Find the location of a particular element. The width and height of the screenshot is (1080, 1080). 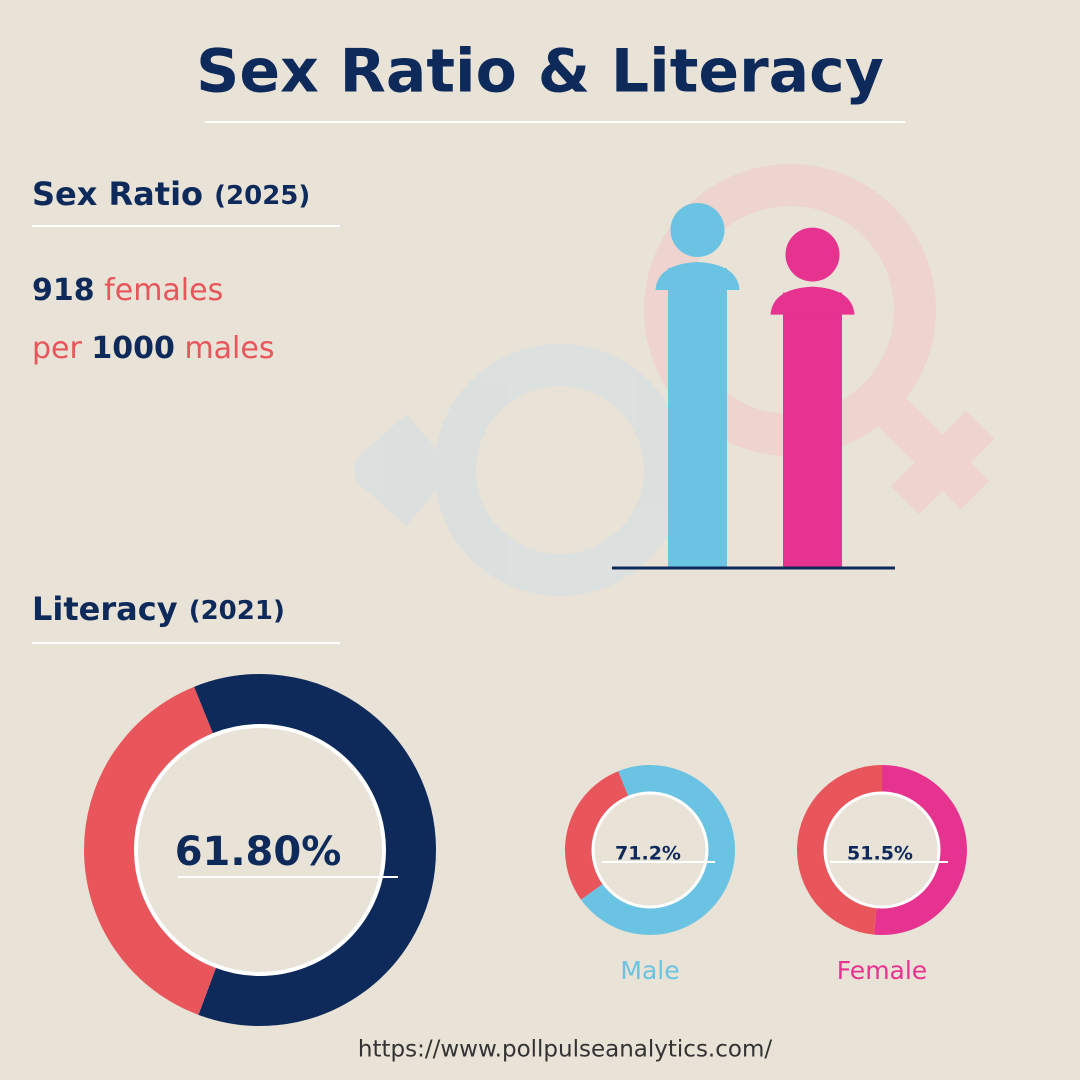

heading-text: Literacy is located at coordinates (105, 609).